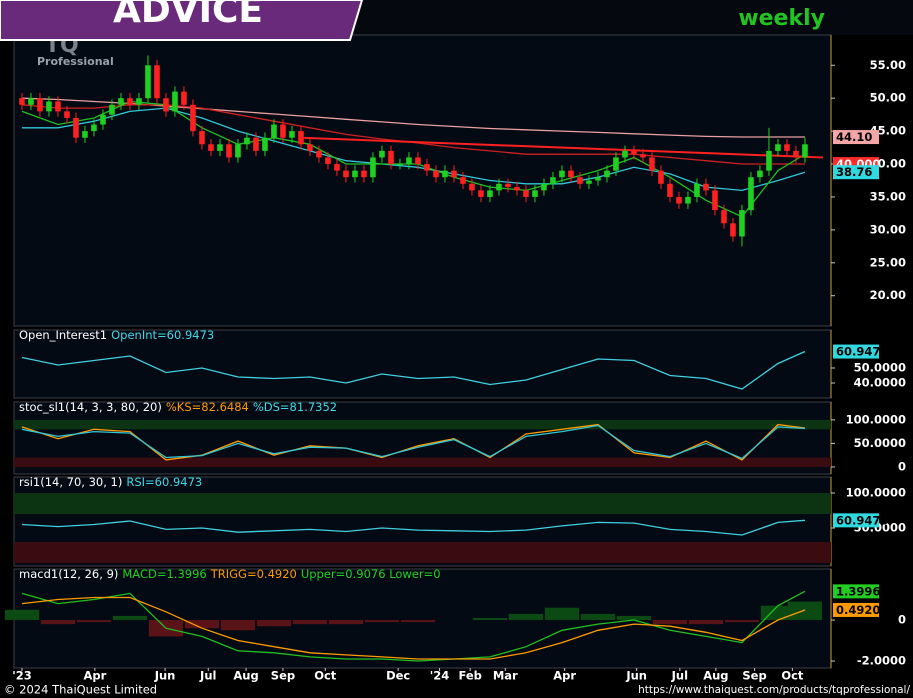 The height and width of the screenshot is (698, 913). Describe the element at coordinates (888, 262) in the screenshot. I see `y-tick-label: 25.00` at that location.